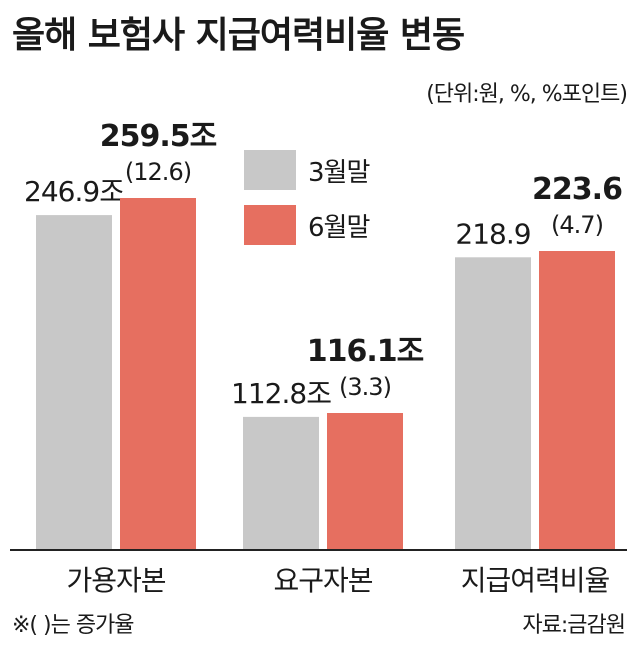 This screenshot has height=649, width=637. I want to click on change-label-2: (4.7), so click(577, 225).